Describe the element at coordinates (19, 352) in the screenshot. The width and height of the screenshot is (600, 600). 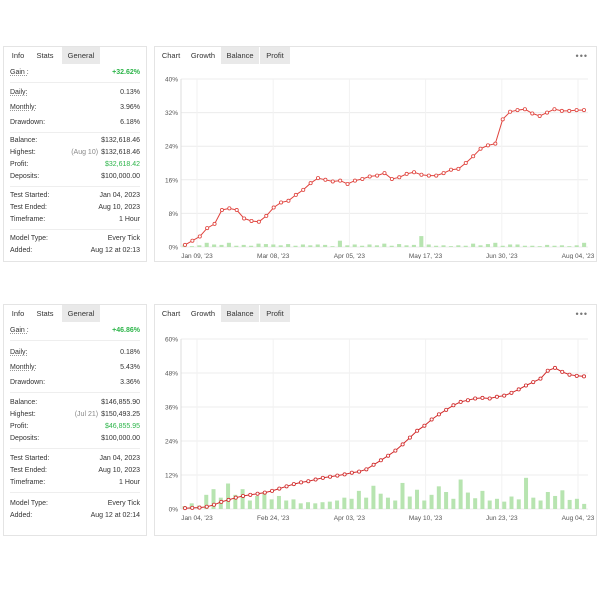
I see `daily-label: Daily:` at that location.